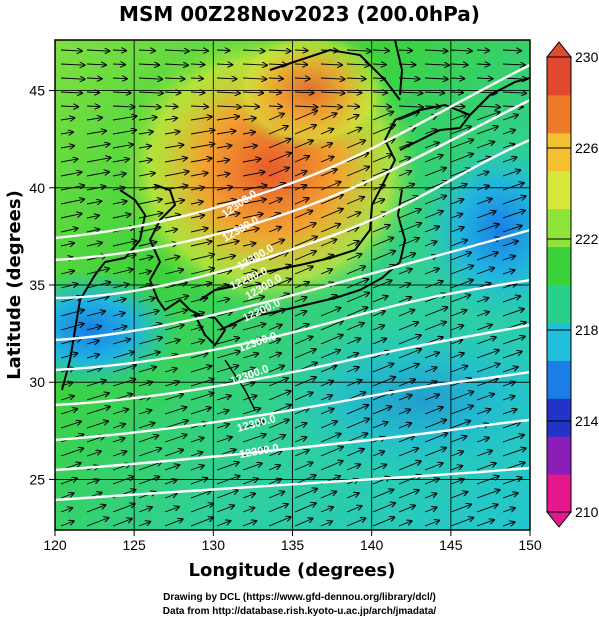  Describe the element at coordinates (214, 545) in the screenshot. I see `x-tick-label: 130` at that location.